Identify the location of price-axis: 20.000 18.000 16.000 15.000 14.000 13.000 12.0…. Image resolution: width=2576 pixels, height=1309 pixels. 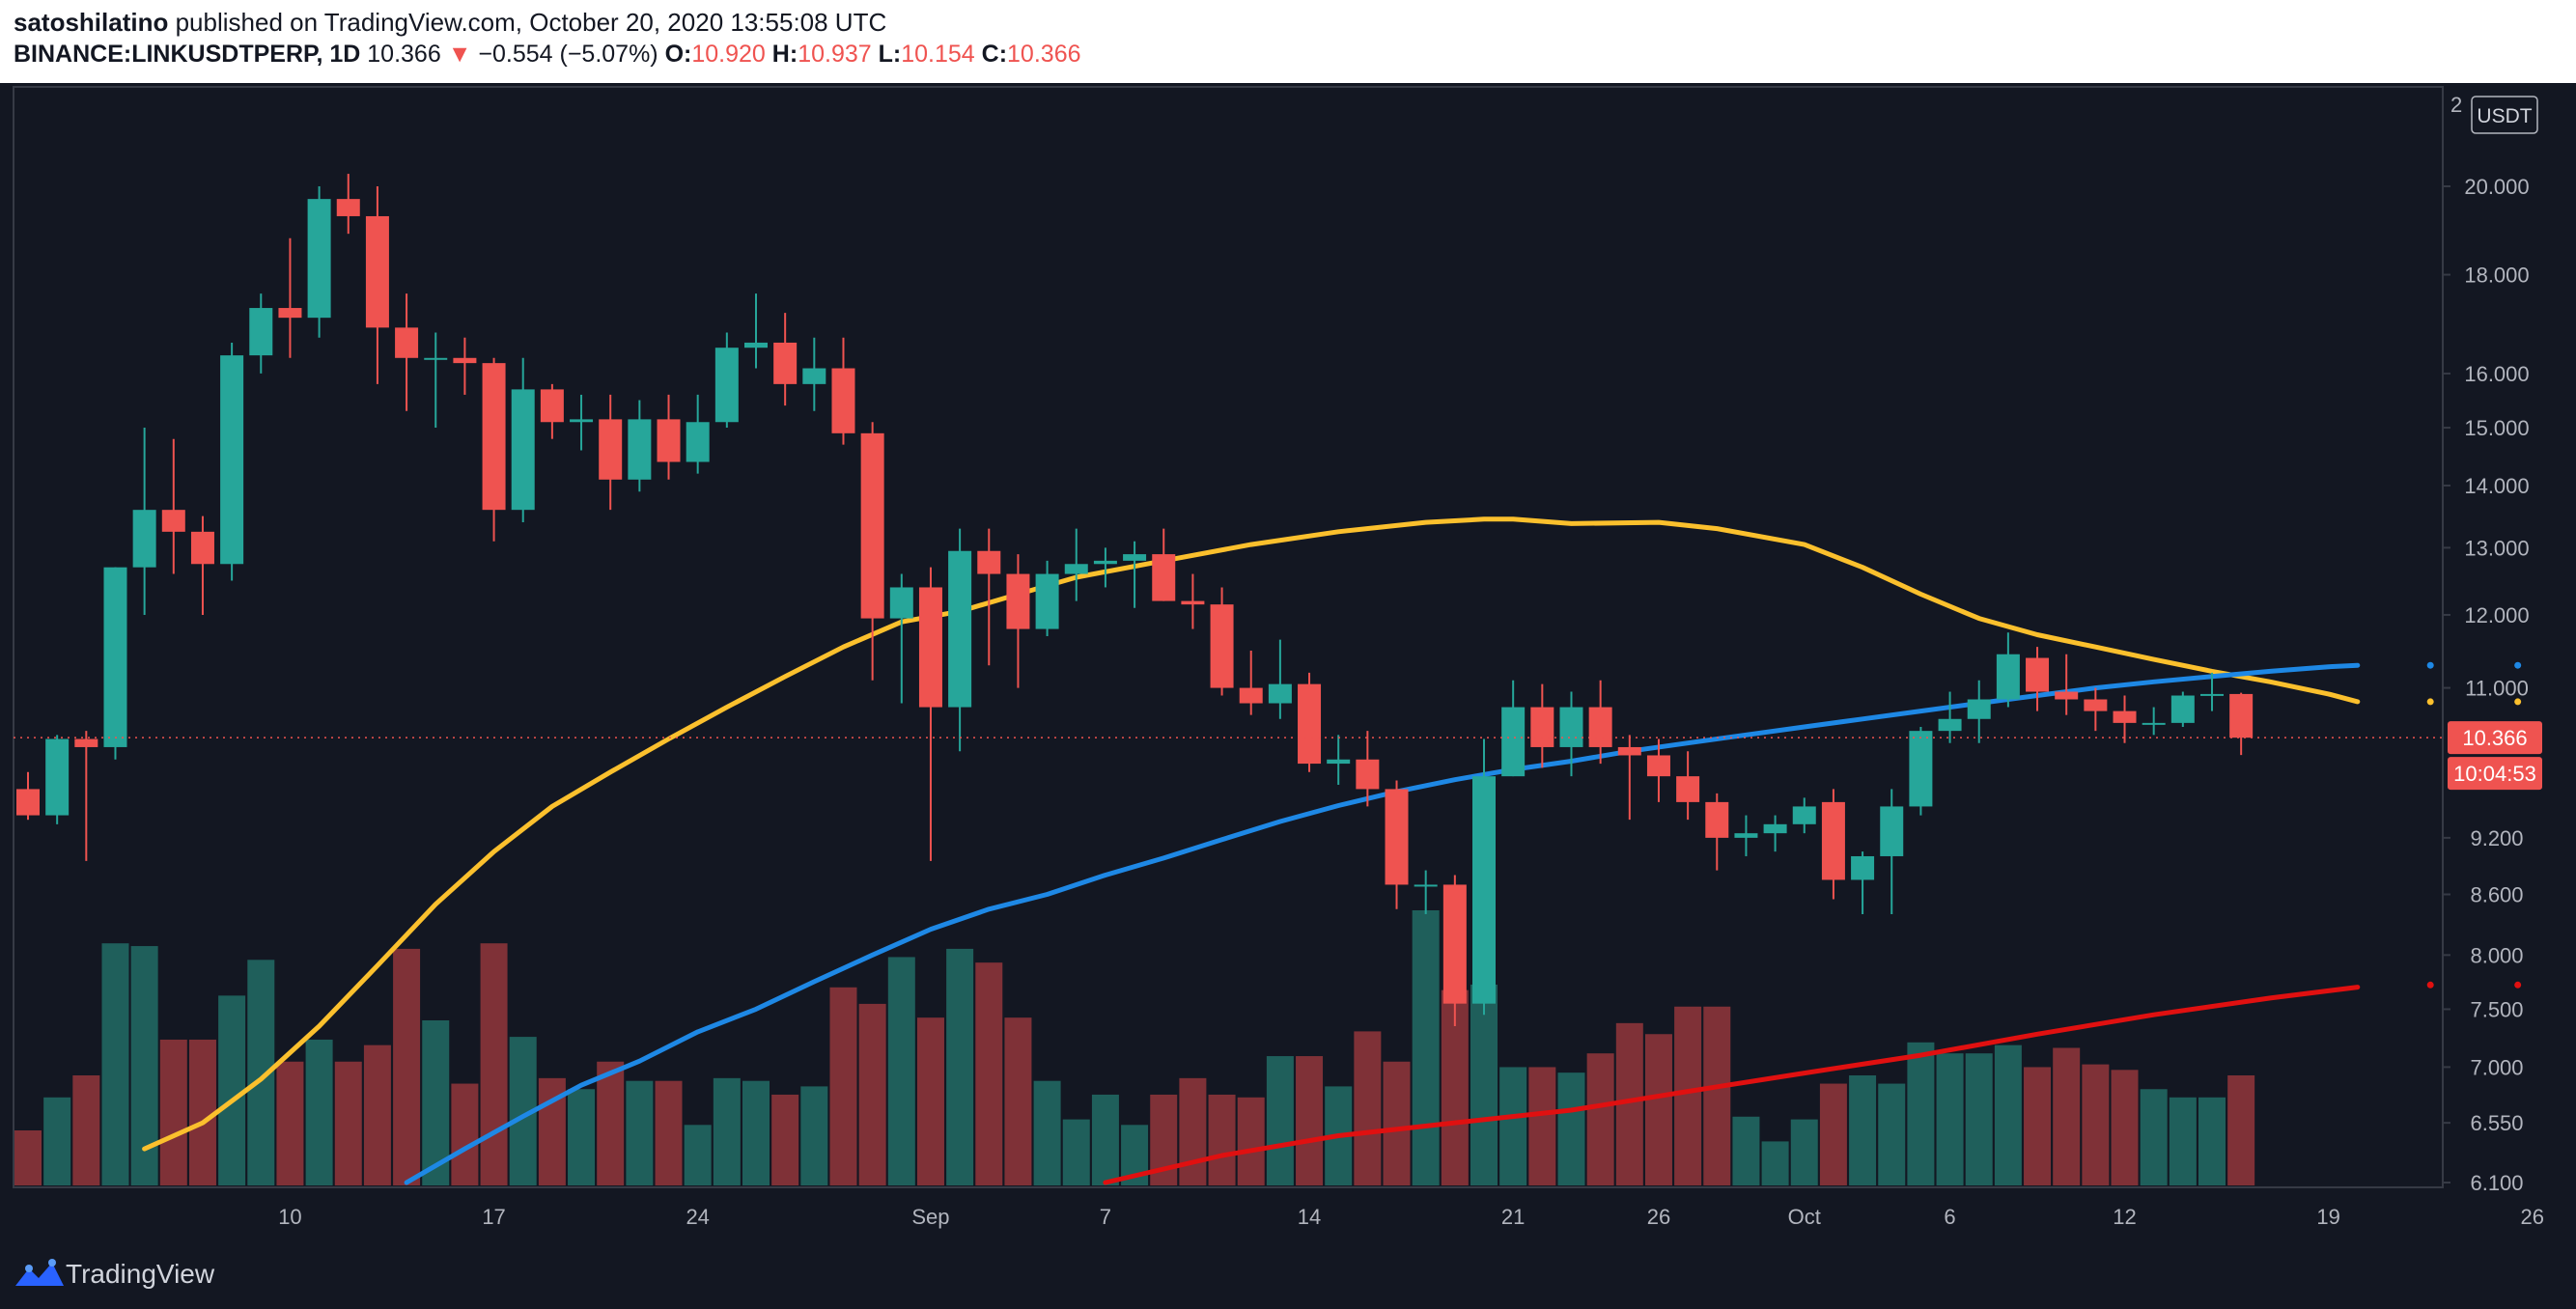
(2487, 685).